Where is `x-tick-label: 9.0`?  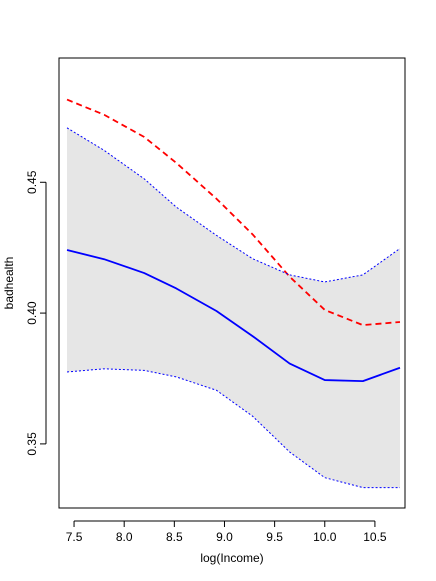
x-tick-label: 9.0 is located at coordinates (224, 537).